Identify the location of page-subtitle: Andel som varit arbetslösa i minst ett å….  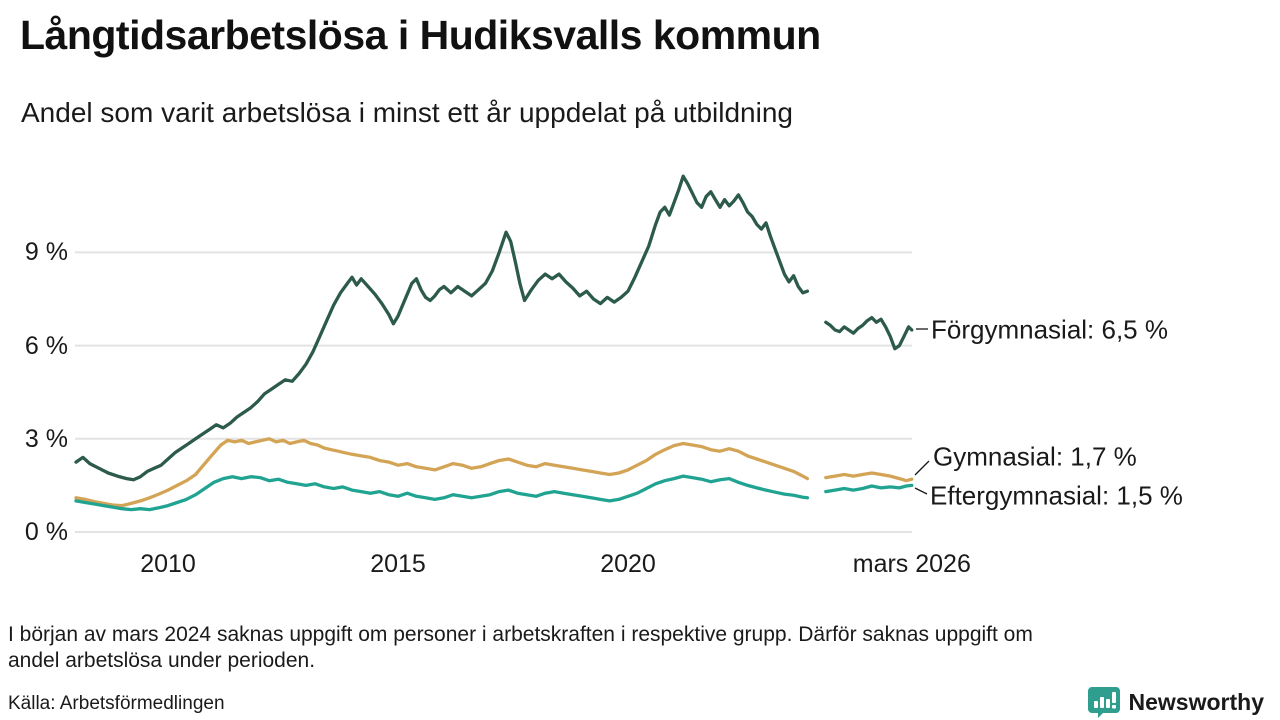
(407, 112).